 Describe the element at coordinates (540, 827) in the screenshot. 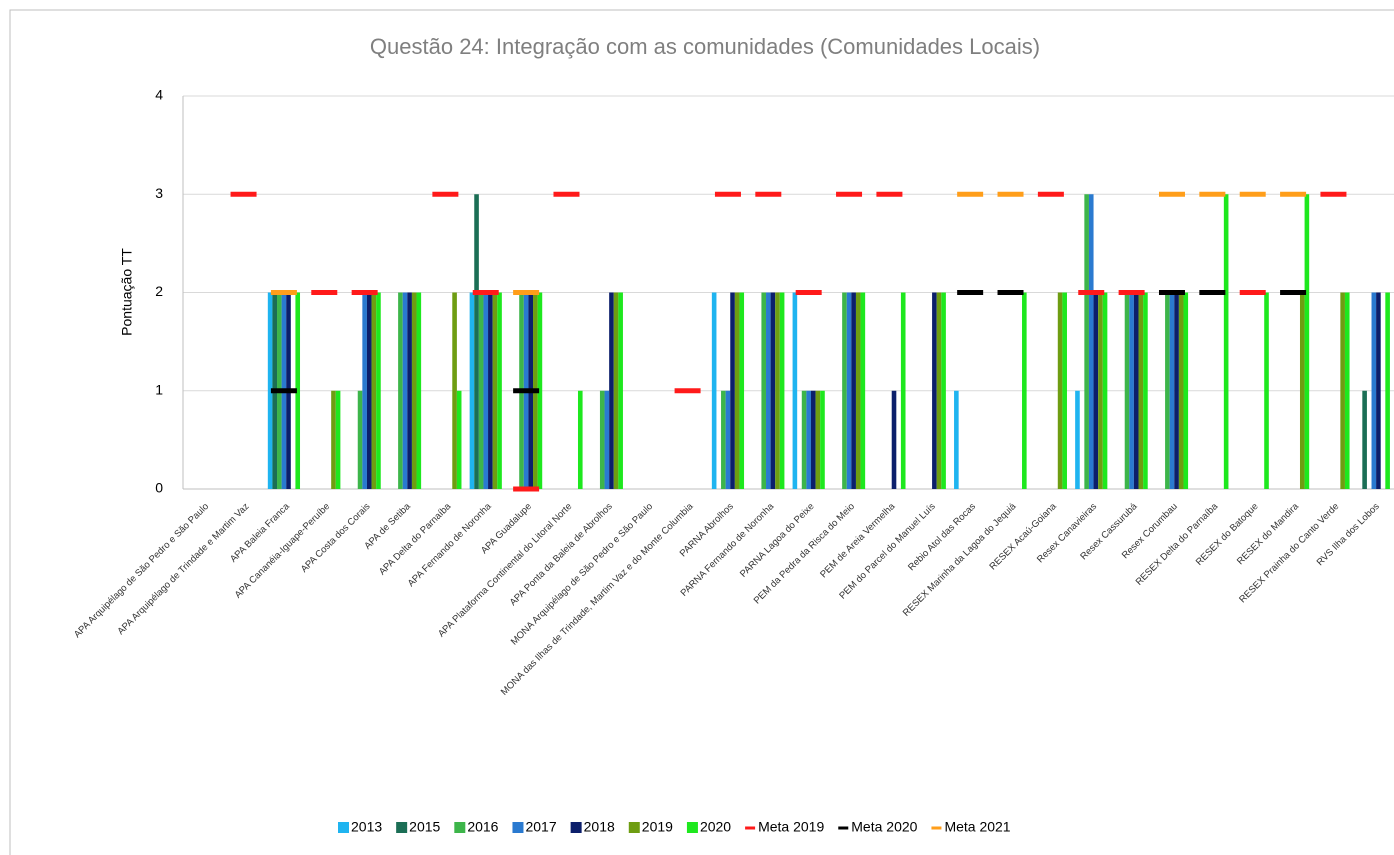

I see `legend-label: 2017` at that location.